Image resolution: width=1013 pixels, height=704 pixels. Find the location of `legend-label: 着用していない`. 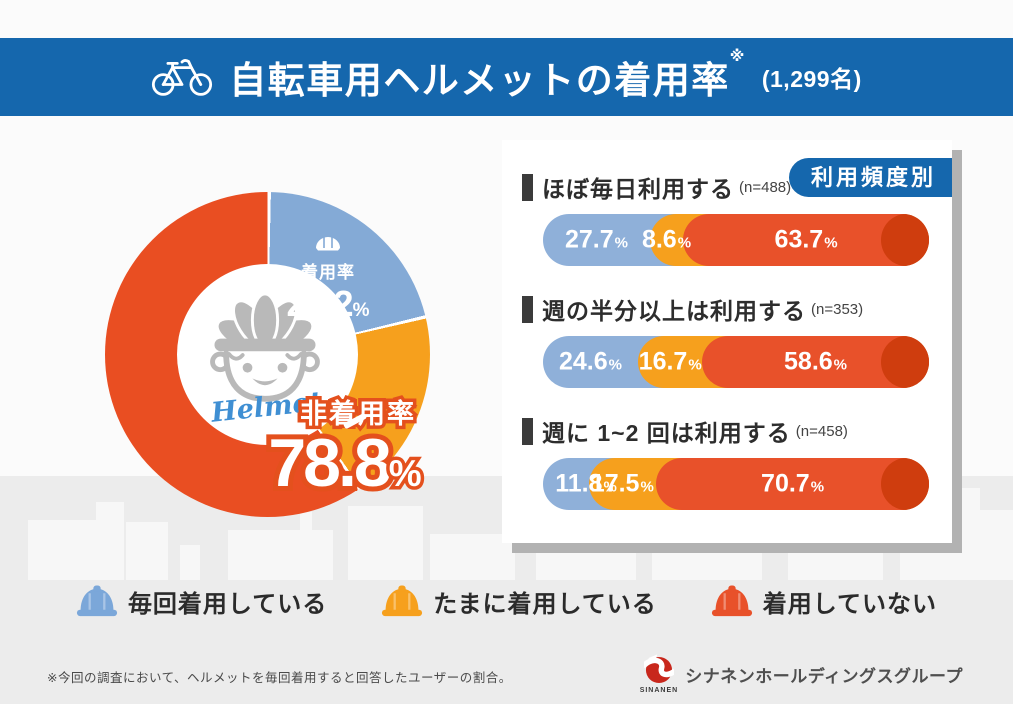

legend-label: 着用していない is located at coordinates (850, 604).